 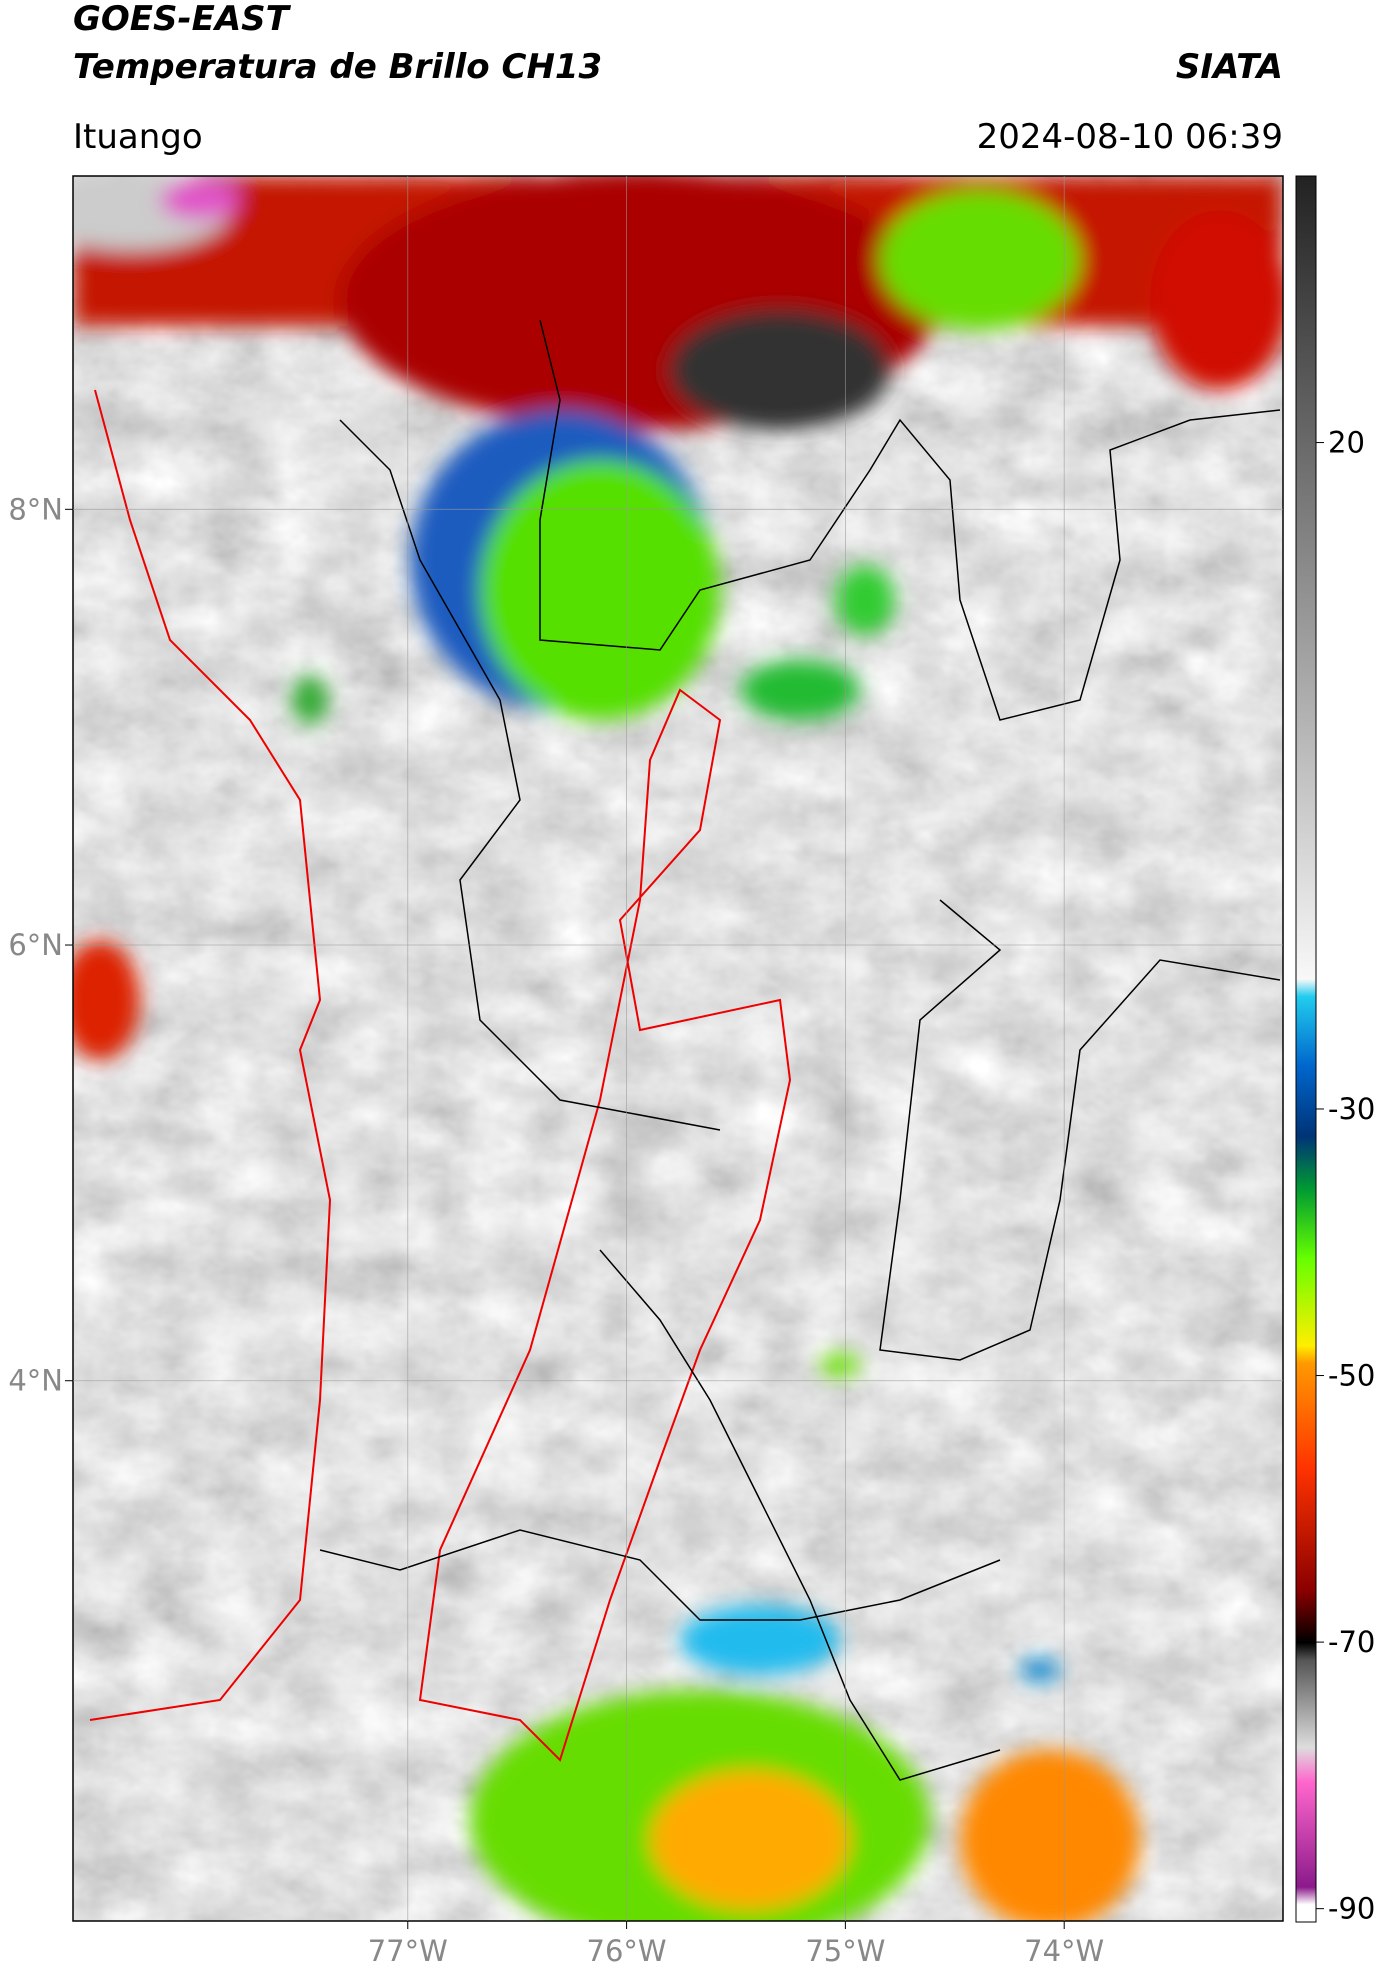 What do you see at coordinates (1130, 137) in the screenshot?
I see `datetime: 2024-08-10 06:39` at bounding box center [1130, 137].